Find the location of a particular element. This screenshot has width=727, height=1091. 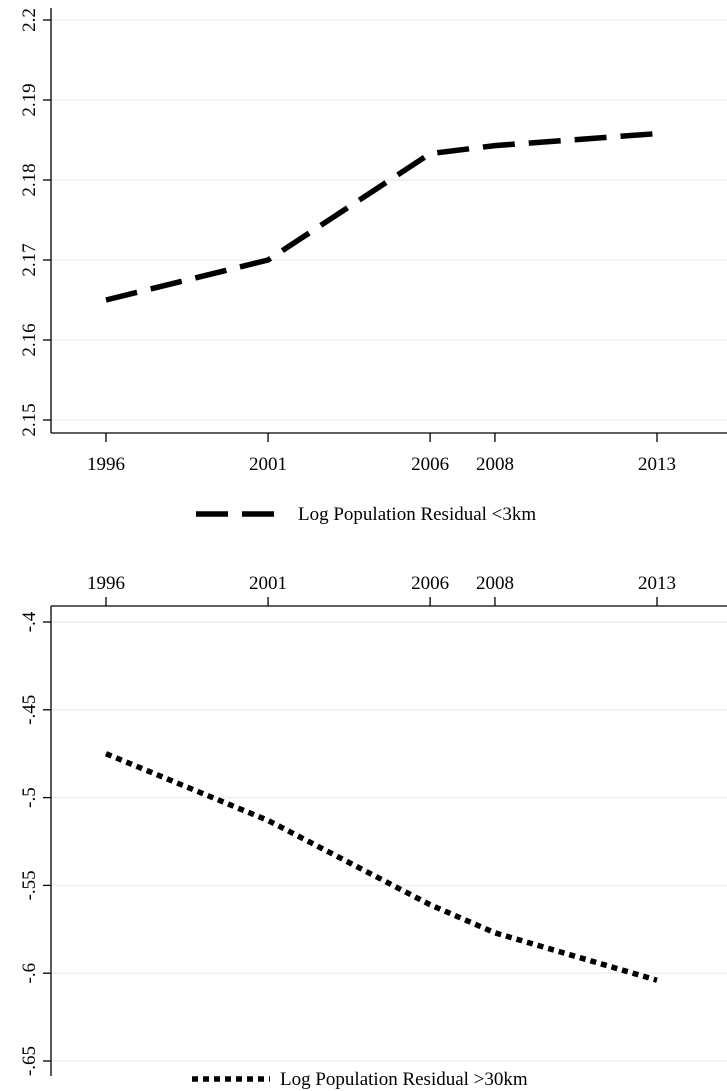

y-tick-label: -.6 is located at coordinates (29, 973).